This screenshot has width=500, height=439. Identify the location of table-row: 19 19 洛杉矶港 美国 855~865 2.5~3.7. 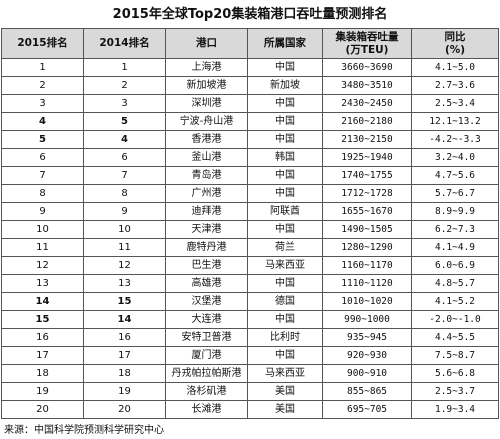
(250, 391).